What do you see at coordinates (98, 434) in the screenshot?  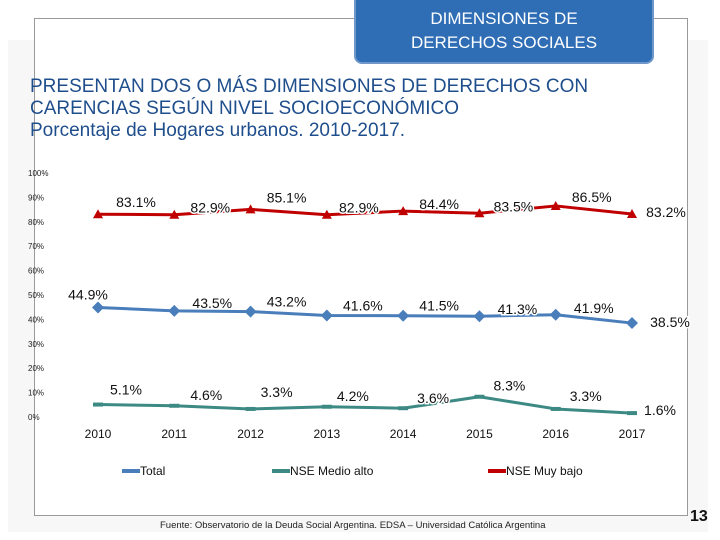 I see `x-tick-label: 2010` at bounding box center [98, 434].